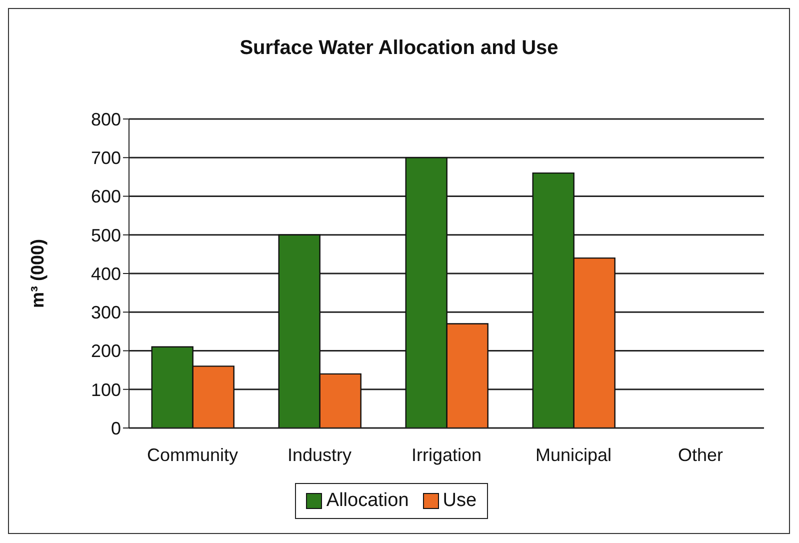 Image resolution: width=799 pixels, height=543 pixels. Describe the element at coordinates (105, 196) in the screenshot. I see `y-tick-label: 600` at that location.